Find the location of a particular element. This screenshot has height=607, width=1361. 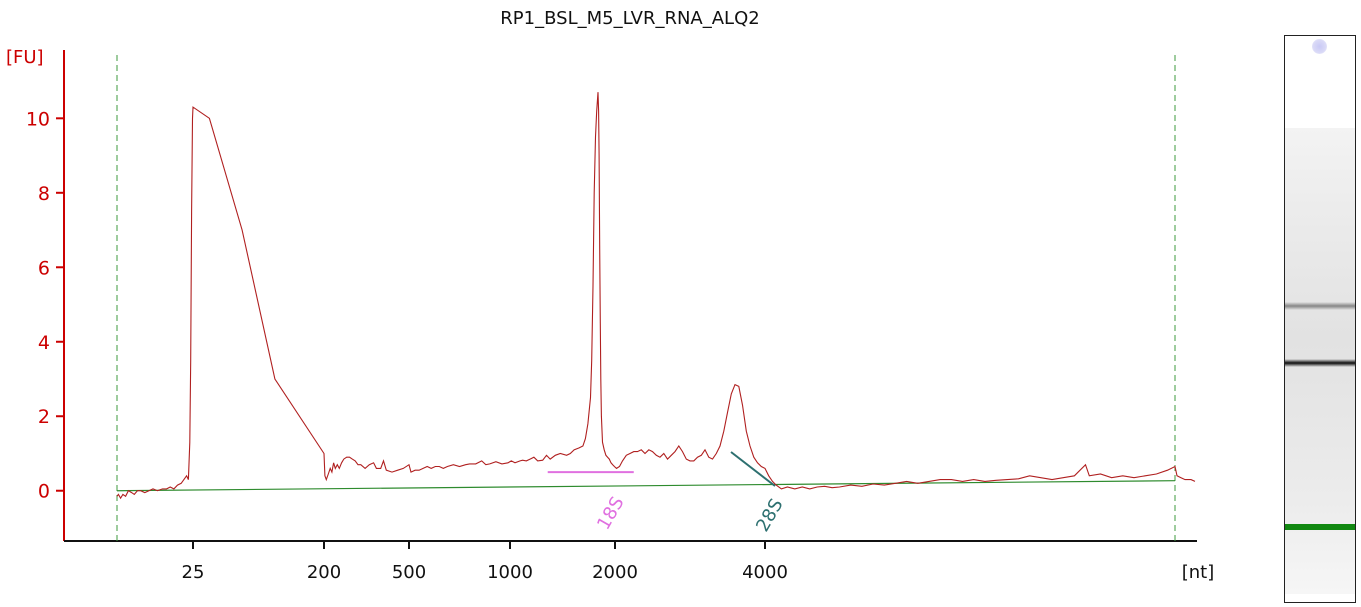

y-tick-label: 6 is located at coordinates (44, 268).